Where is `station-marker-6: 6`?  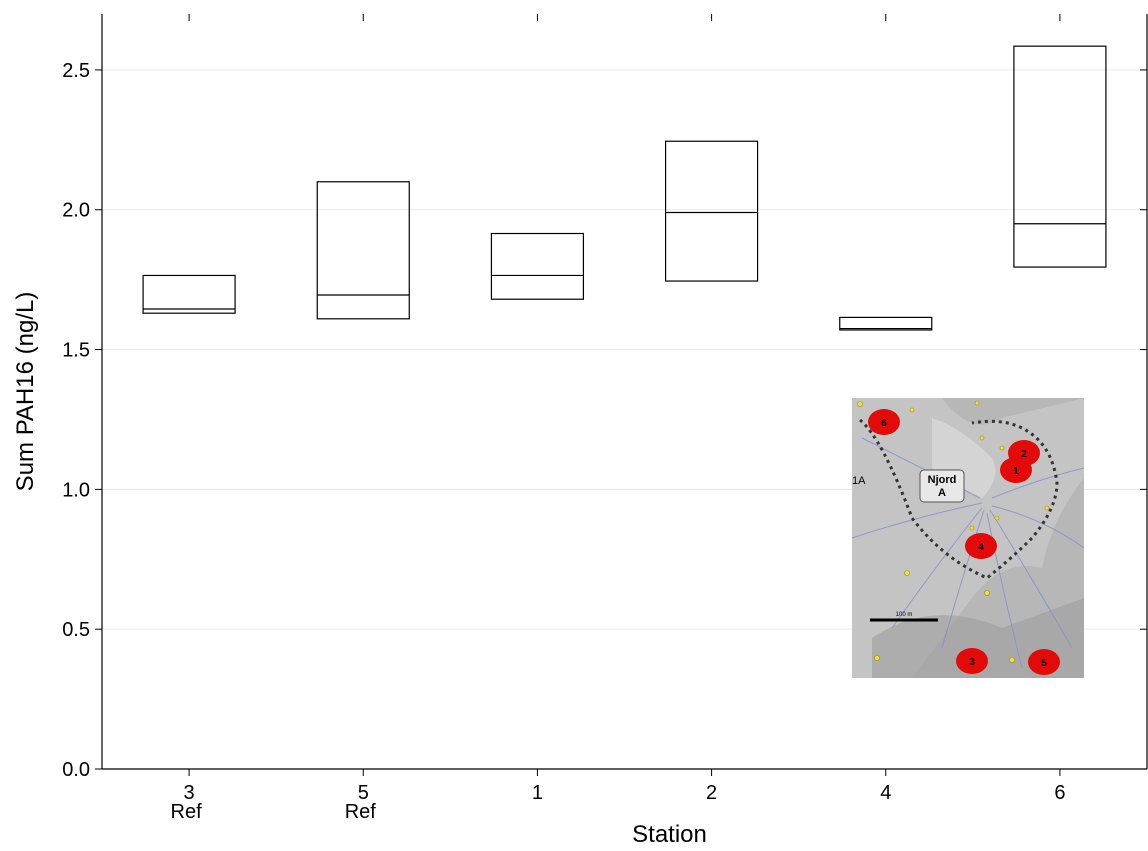
station-marker-6: 6 is located at coordinates (884, 422).